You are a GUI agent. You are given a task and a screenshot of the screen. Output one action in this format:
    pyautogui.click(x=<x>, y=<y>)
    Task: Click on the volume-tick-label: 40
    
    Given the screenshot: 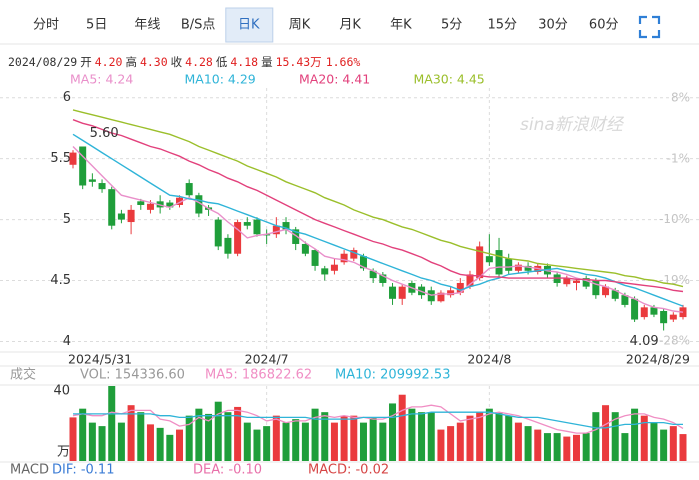 What is the action you would take?
    pyautogui.click(x=61, y=391)
    